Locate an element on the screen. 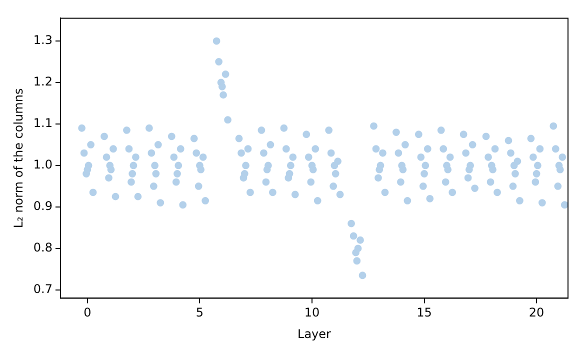  y-tick-label: 1.1 is located at coordinates (42, 123).